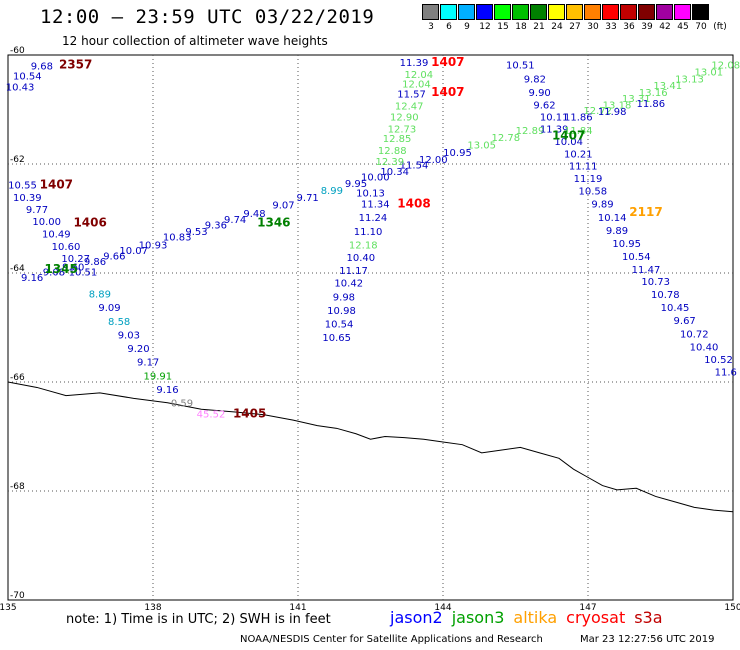 Image resolution: width=740 pixels, height=650 pixels. Describe the element at coordinates (648, 617) in the screenshot. I see `satellite-legend-s3a: s3a` at that location.